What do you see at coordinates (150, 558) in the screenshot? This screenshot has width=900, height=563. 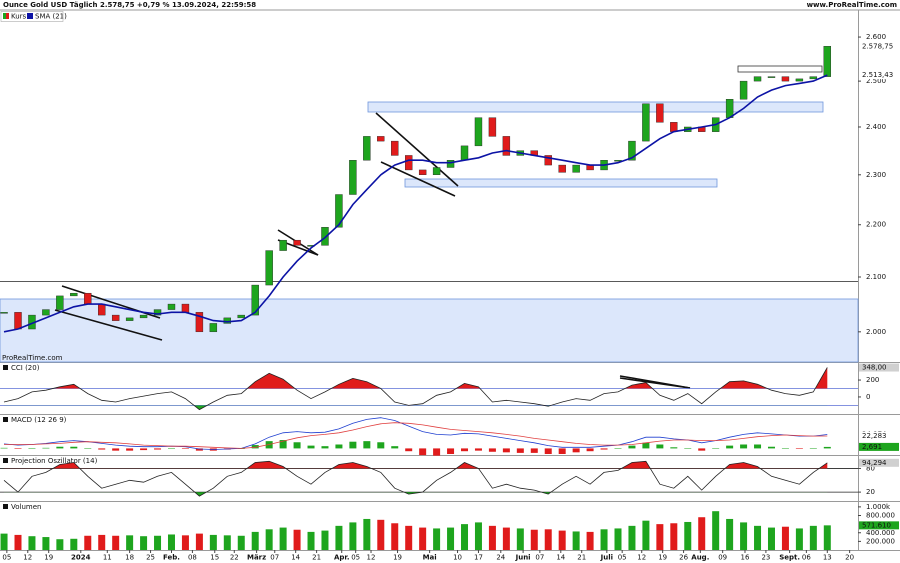 I see `x-tick-label: 25` at bounding box center [150, 558].